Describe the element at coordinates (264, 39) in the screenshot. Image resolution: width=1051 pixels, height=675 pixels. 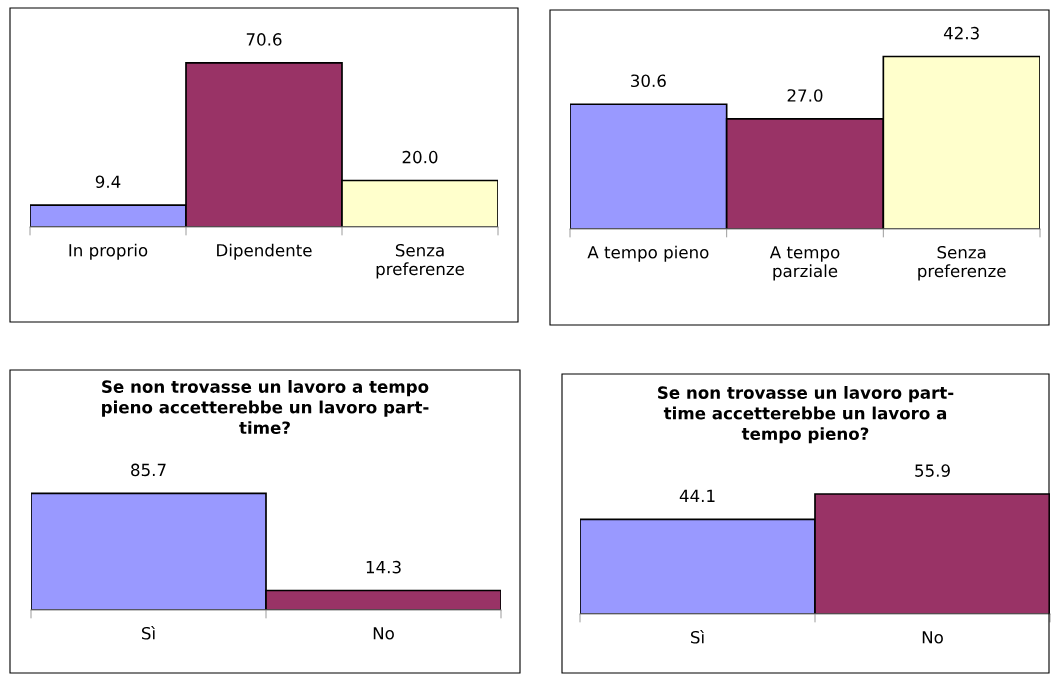
I see `data-label: 70.6` at that location.